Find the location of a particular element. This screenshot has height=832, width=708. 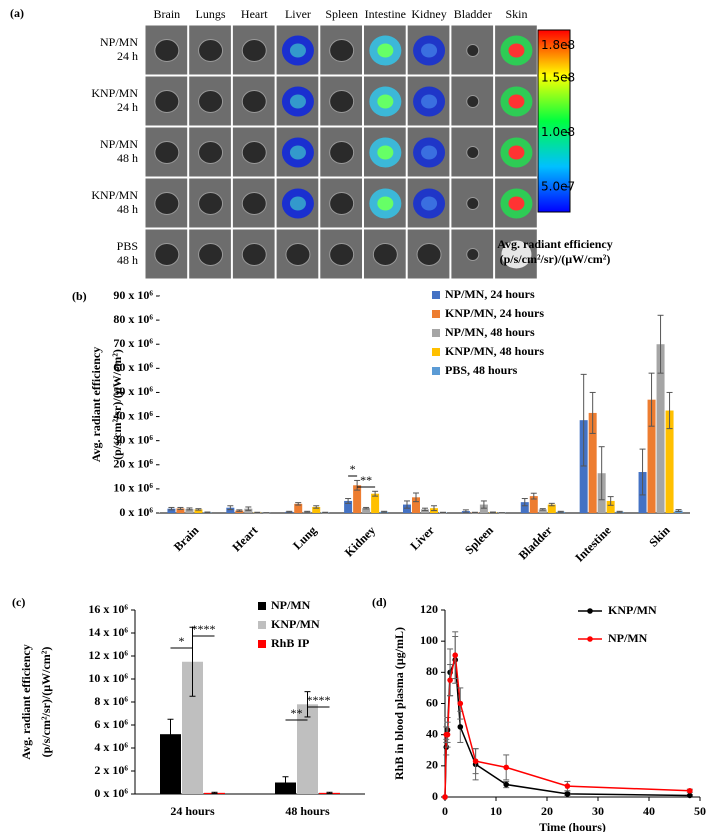

x-tick-label: Kidney is located at coordinates (360, 541).